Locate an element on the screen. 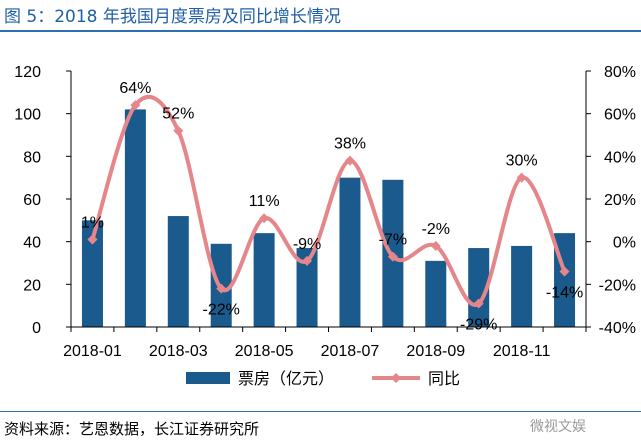  yoy-data-label: -14% is located at coordinates (564, 293).